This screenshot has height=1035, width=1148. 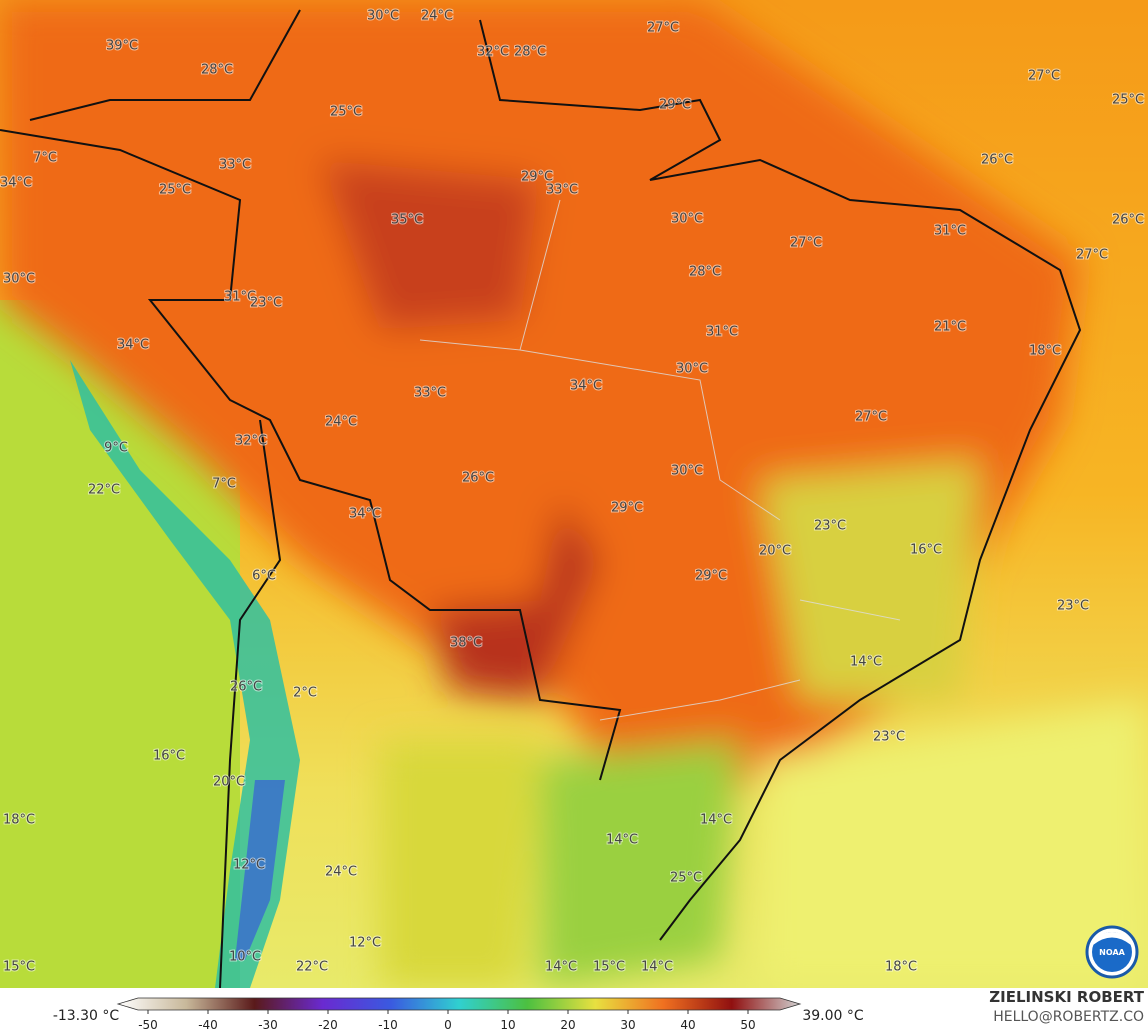 What do you see at coordinates (268, 1025) in the screenshot?
I see `colorbar-tick-label: -30` at bounding box center [268, 1025].